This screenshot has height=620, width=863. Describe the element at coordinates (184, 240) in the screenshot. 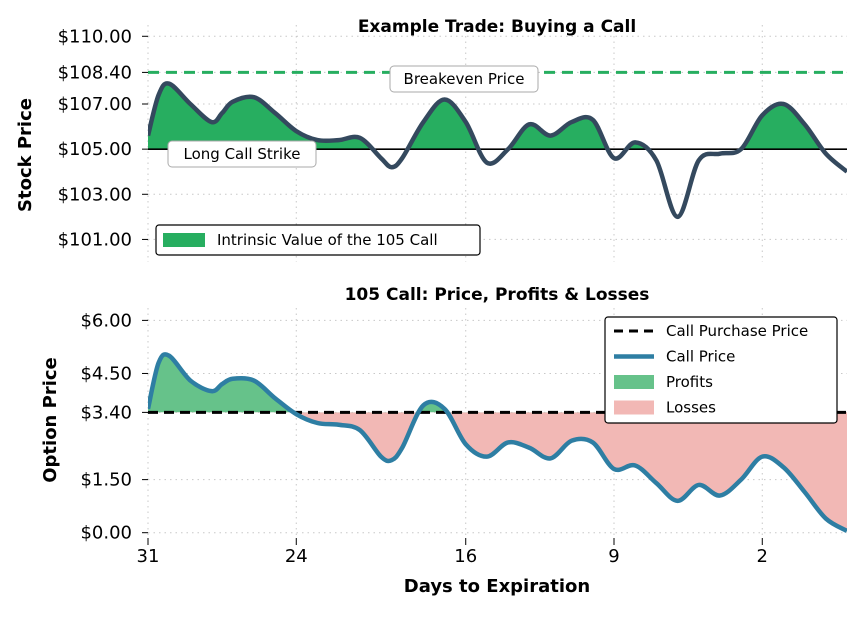

I see `legend-patch-intrinsic-value` at that location.